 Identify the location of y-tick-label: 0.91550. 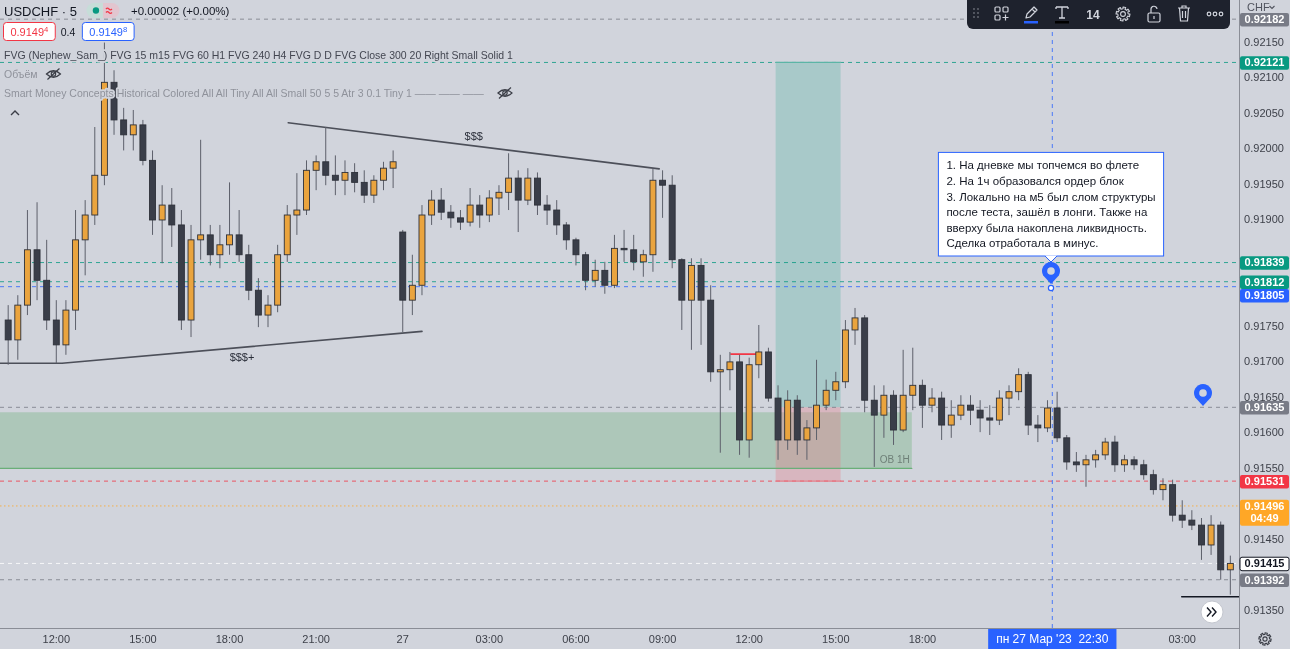
(1264, 467).